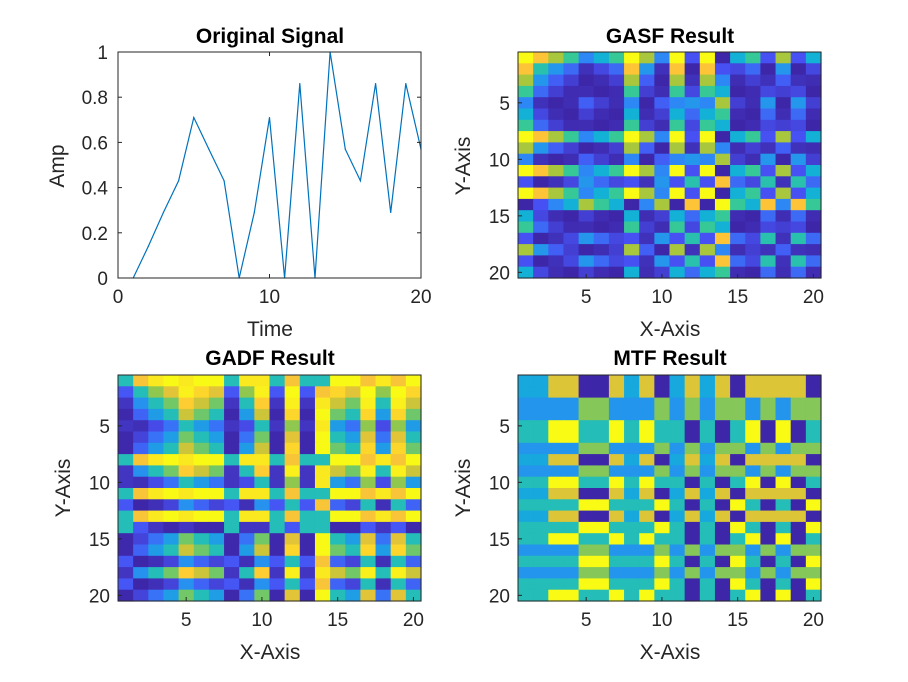  What do you see at coordinates (57, 165) in the screenshot?
I see `original-signal-ylabel: Amp` at bounding box center [57, 165].